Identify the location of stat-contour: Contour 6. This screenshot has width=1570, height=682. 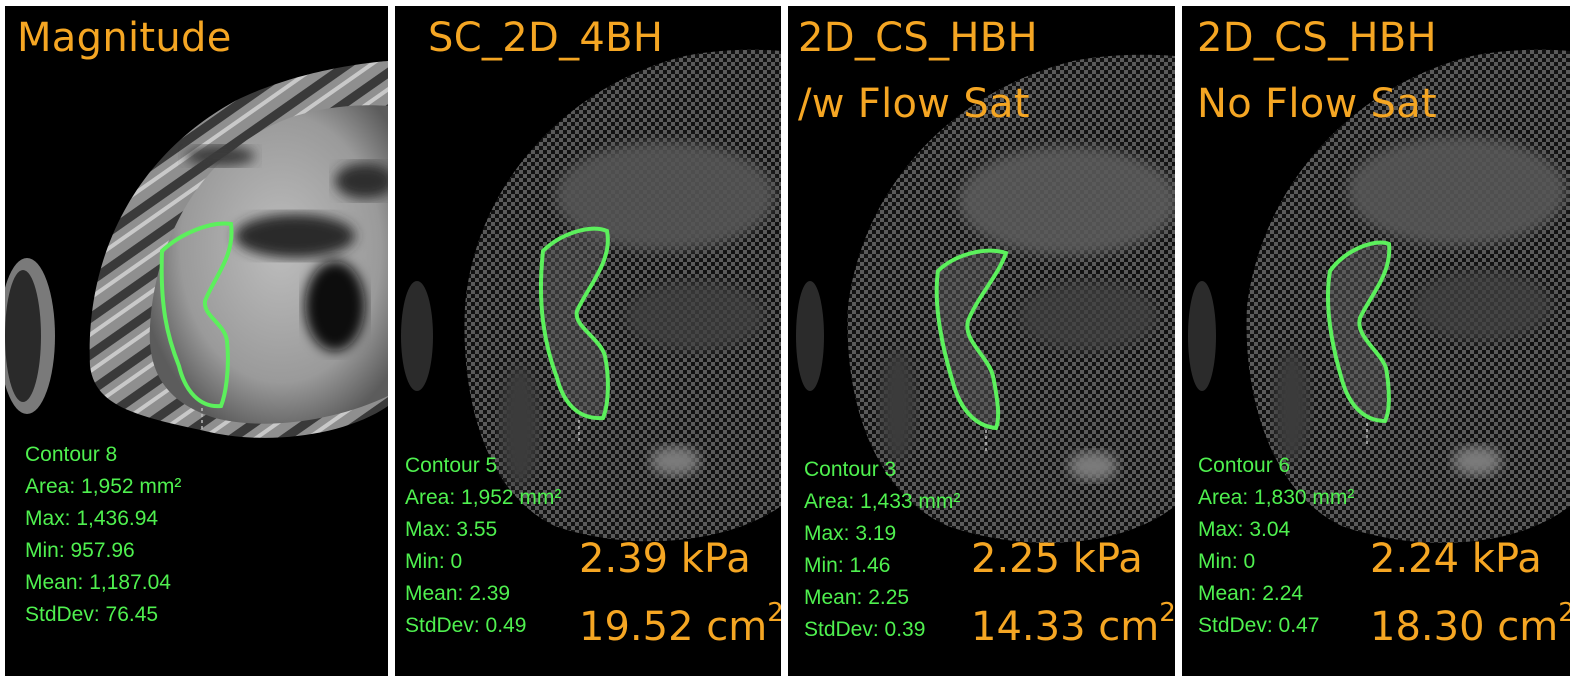
(1244, 465).